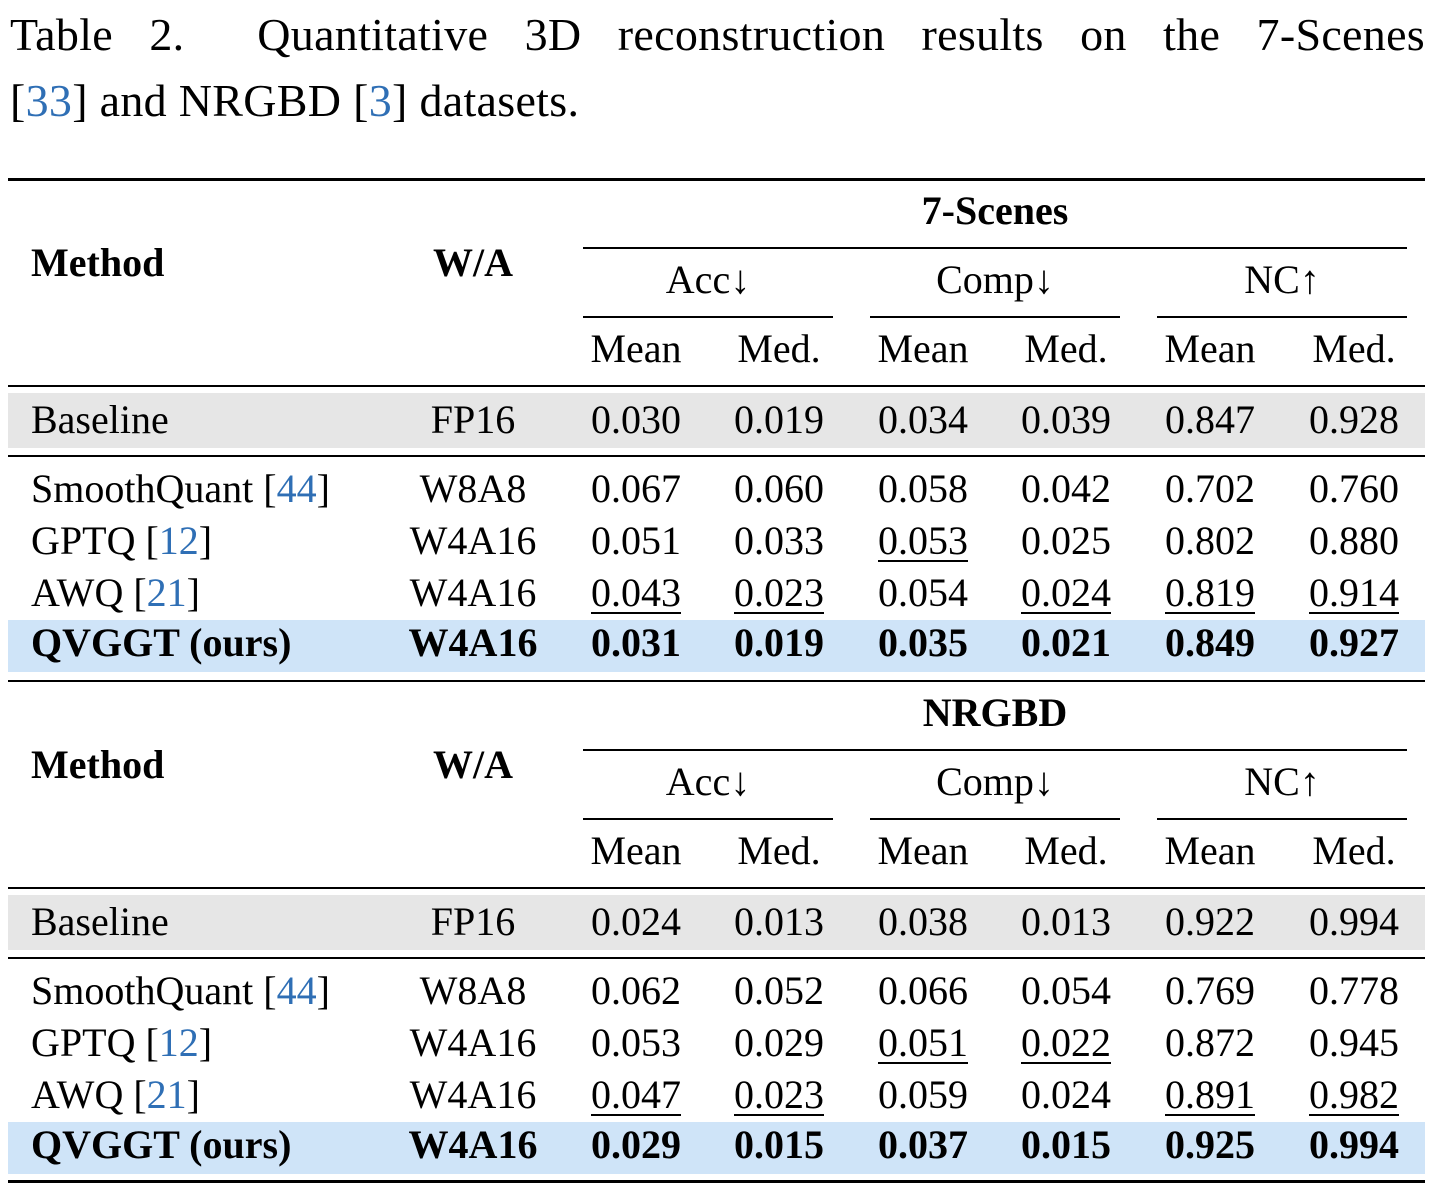 The height and width of the screenshot is (1186, 1435). What do you see at coordinates (779, 488) in the screenshot?
I see `value-cell: 0.060` at bounding box center [779, 488].